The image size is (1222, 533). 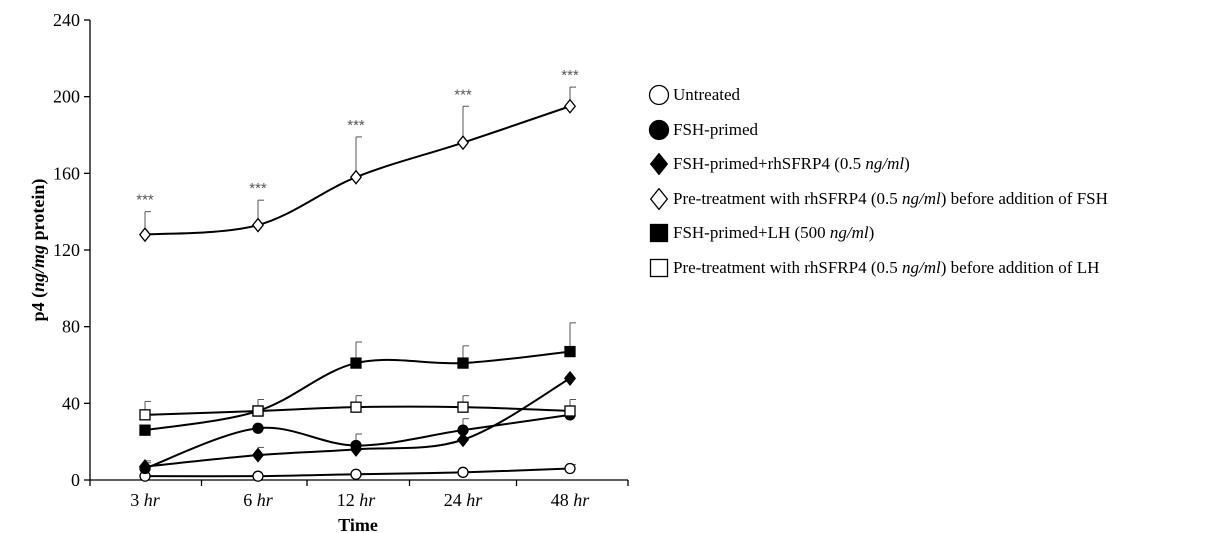 I want to click on legend-item: FSH-primed, so click(x=878, y=130).